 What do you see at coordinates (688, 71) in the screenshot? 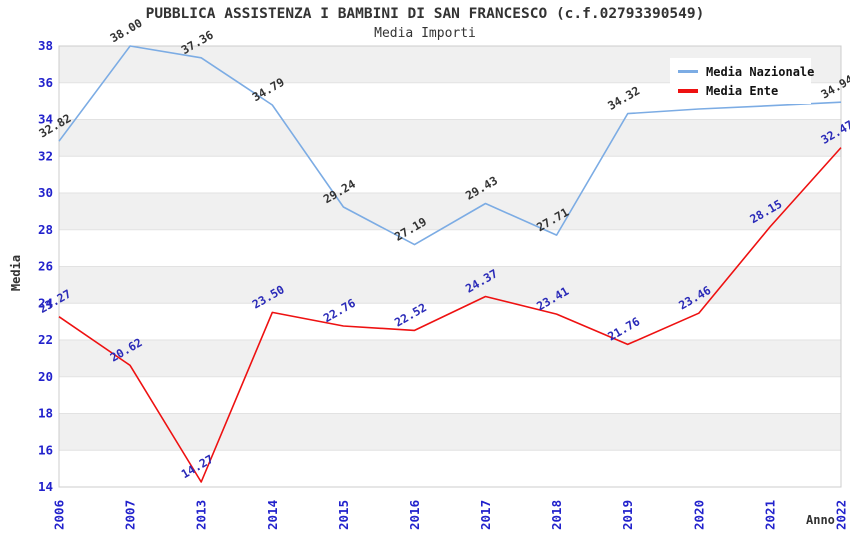
I see `media-nazionale-line-swatch` at bounding box center [688, 71].